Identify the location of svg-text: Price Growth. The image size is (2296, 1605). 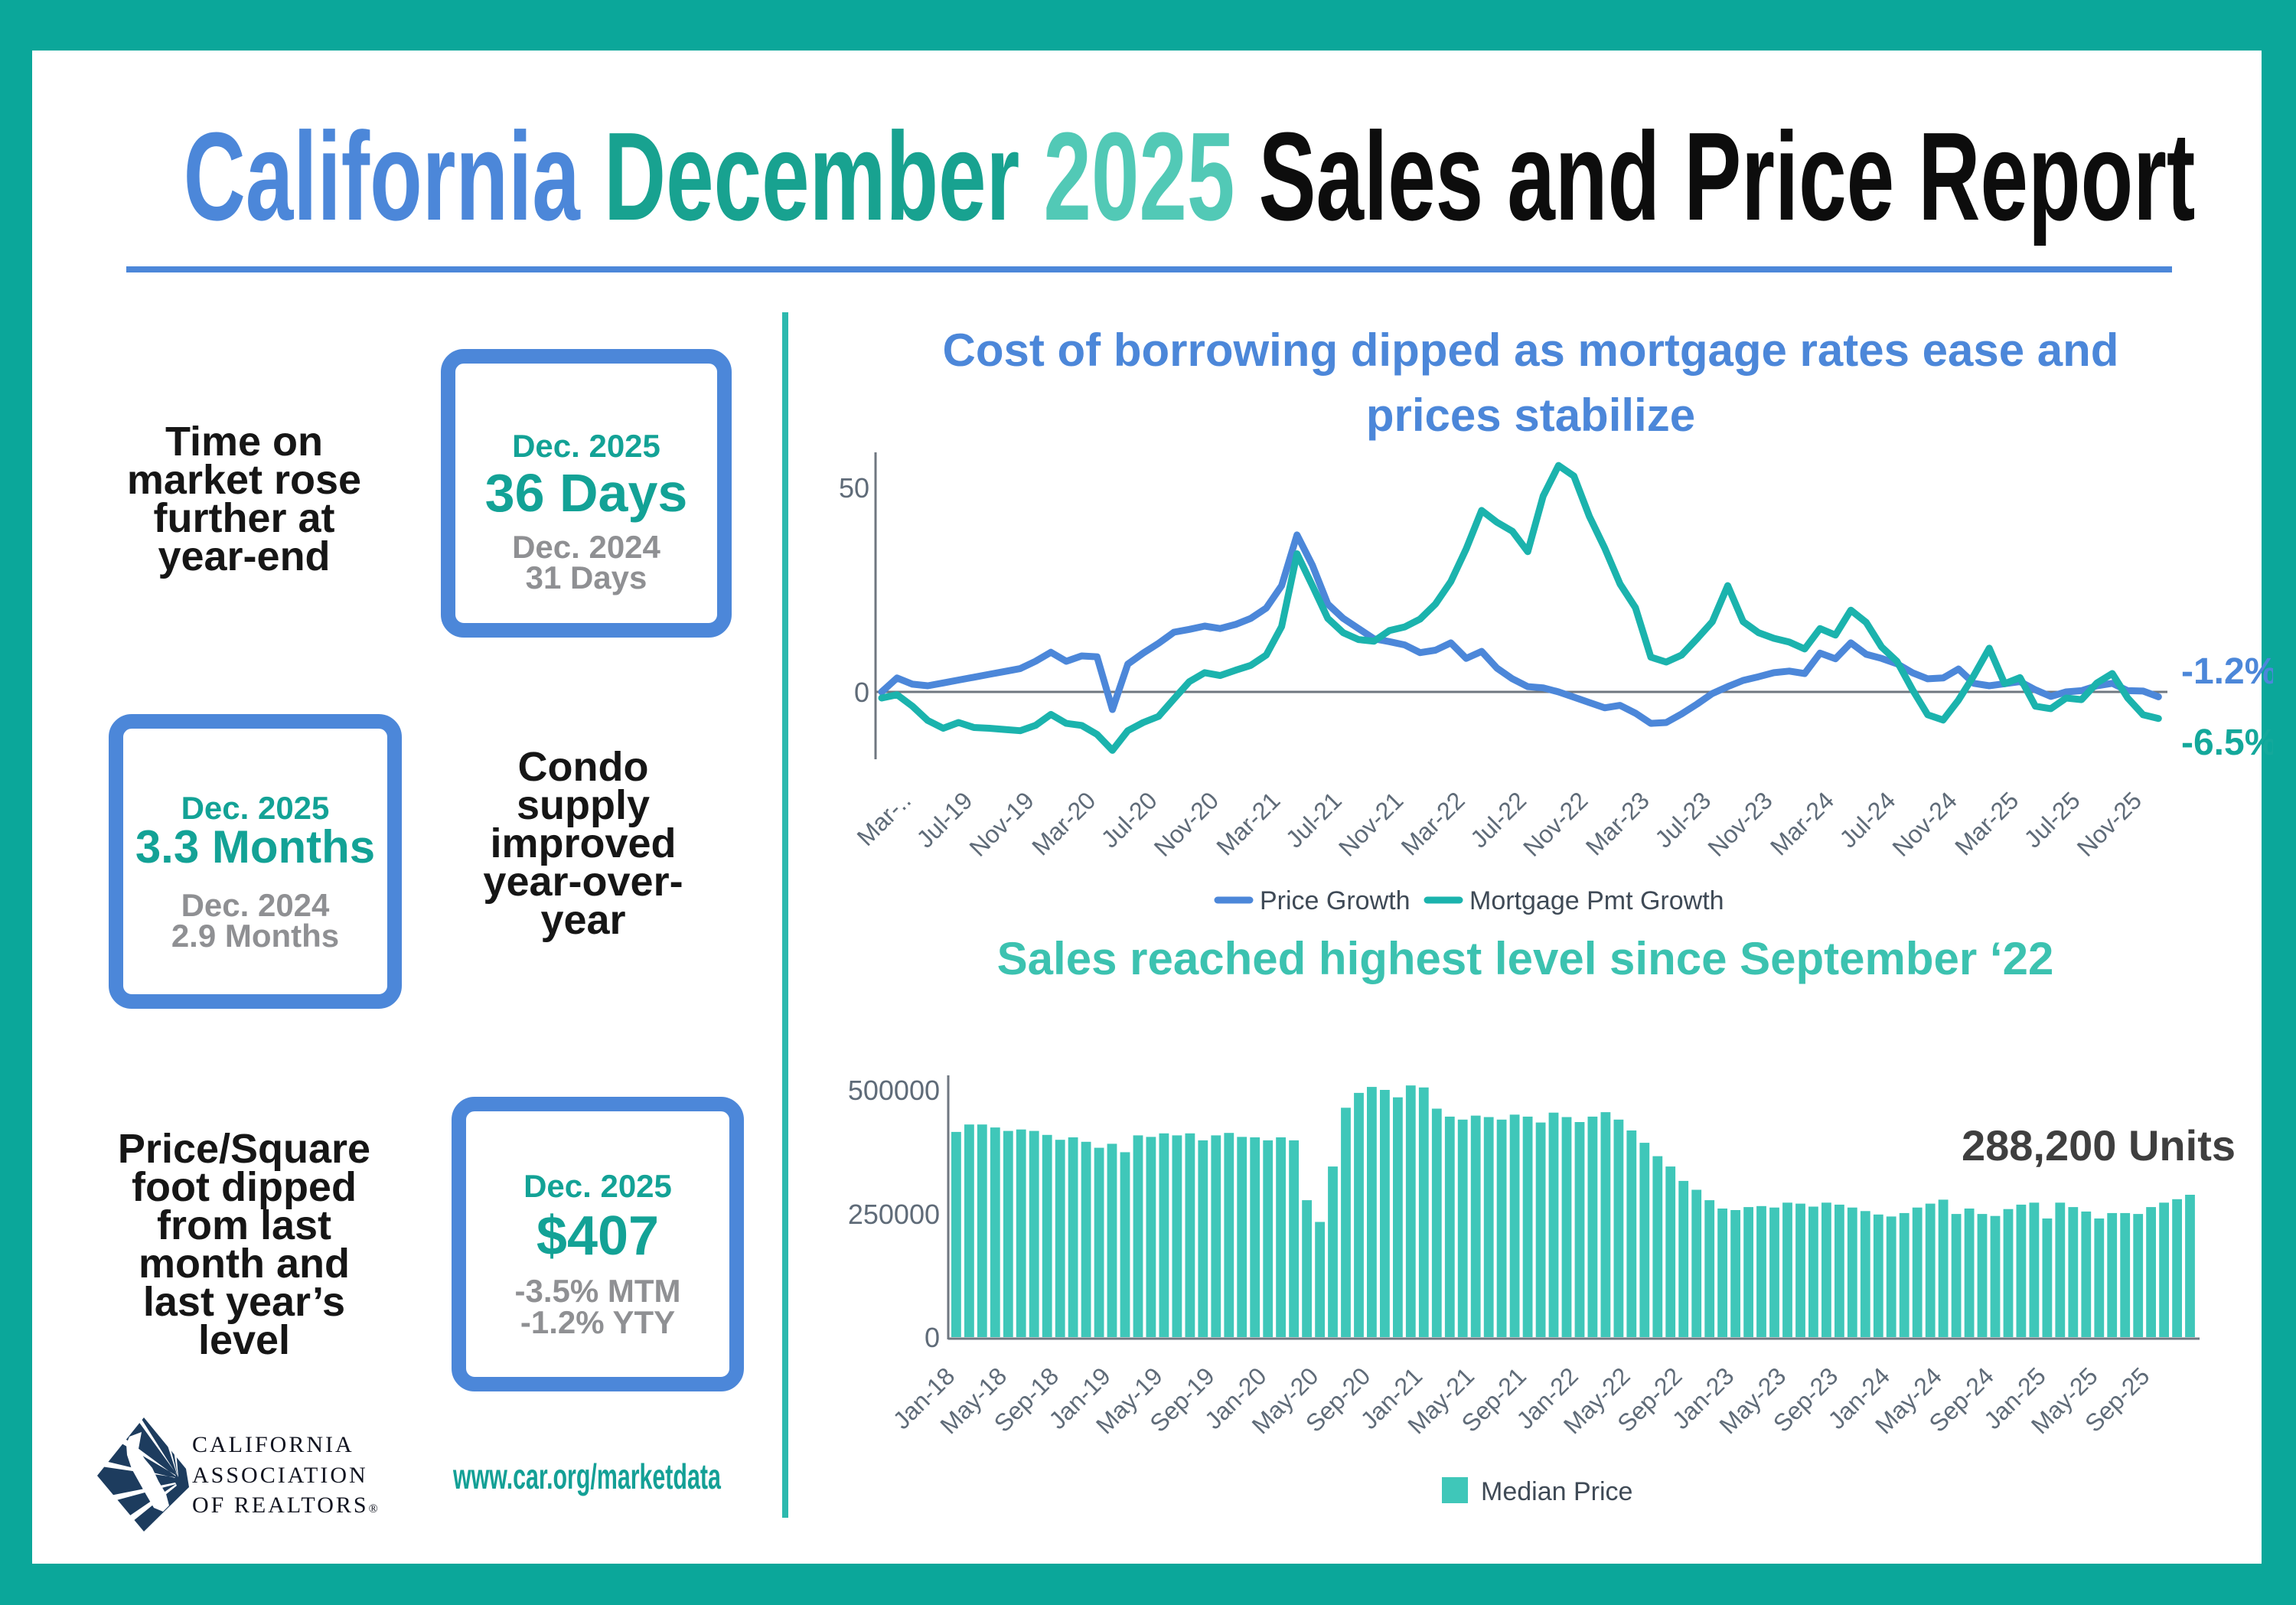
(1335, 900).